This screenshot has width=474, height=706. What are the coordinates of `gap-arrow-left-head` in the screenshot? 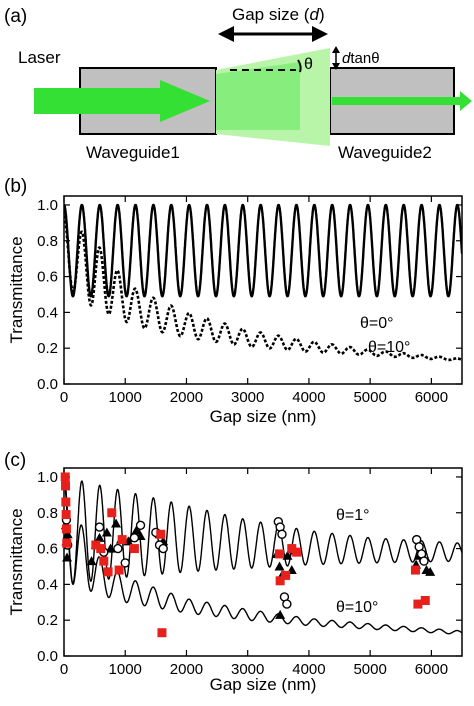 It's located at (226, 34).